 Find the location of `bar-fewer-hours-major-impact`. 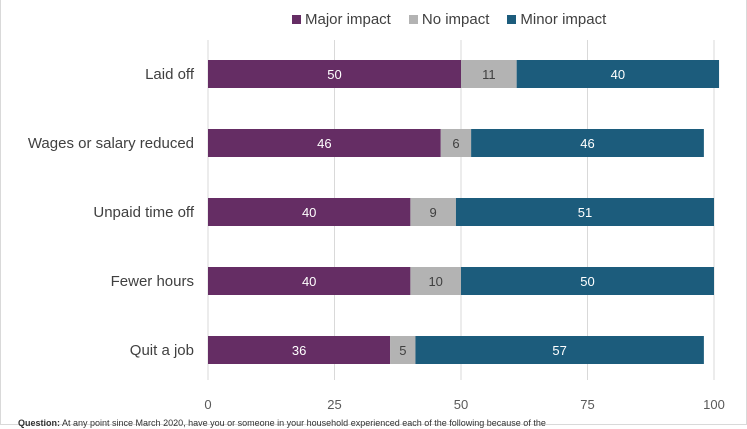

bar-fewer-hours-major-impact is located at coordinates (309, 281).